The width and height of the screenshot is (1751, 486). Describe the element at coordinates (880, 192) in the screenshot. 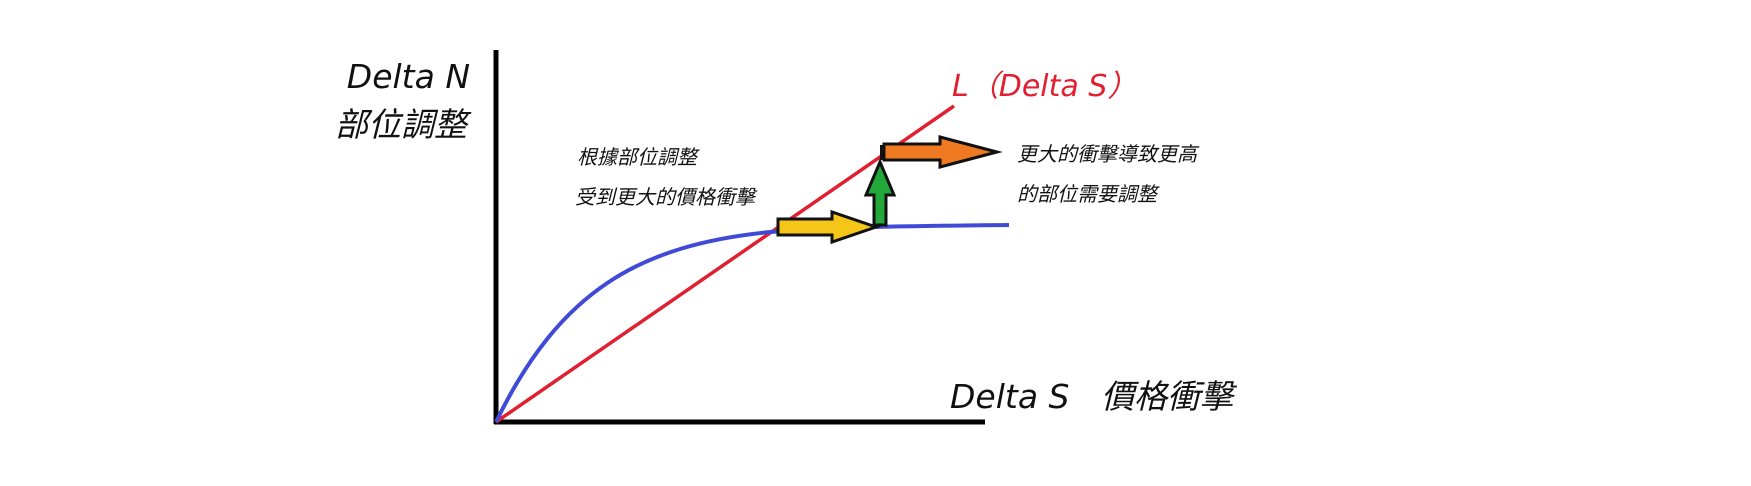

I see `green-arrow` at that location.